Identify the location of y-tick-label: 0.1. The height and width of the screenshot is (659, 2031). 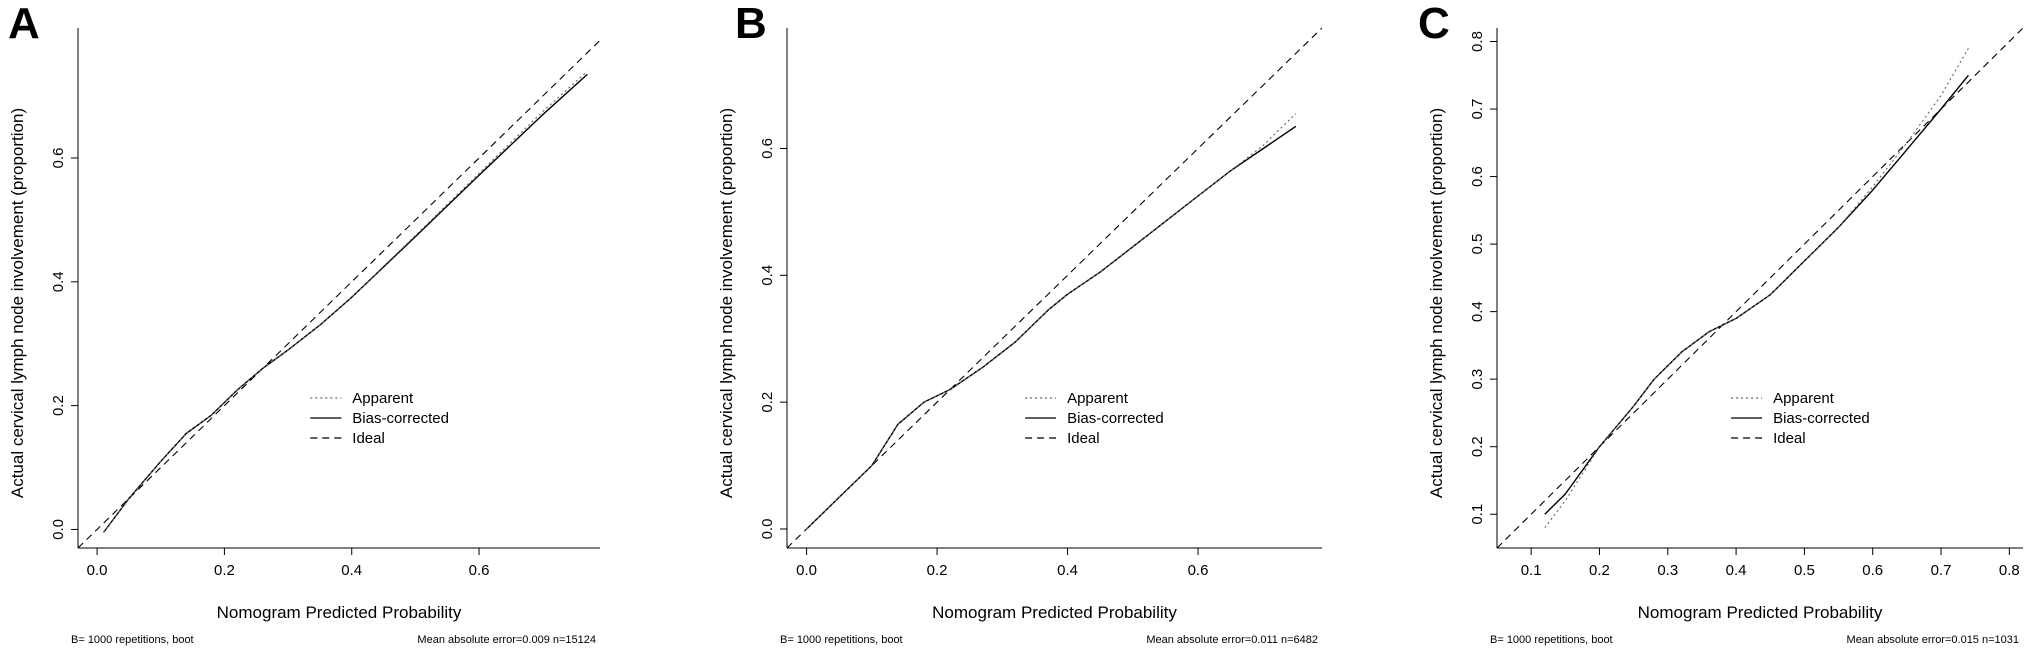
(1477, 514).